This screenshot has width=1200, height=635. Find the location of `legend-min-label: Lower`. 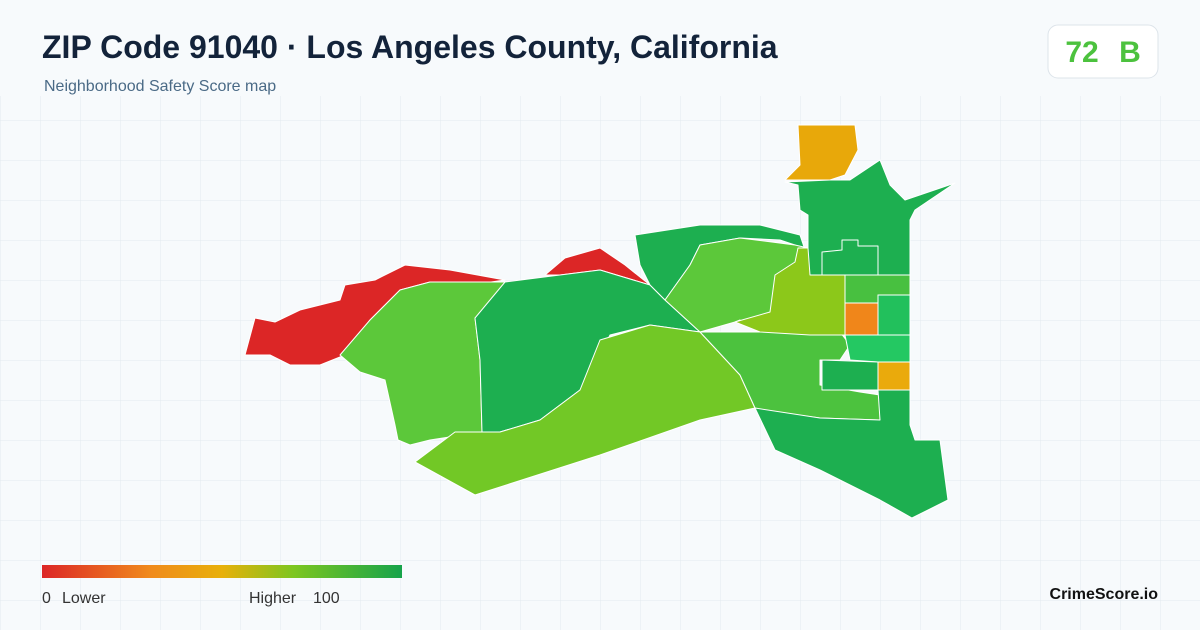

legend-min-label: Lower is located at coordinates (84, 598).